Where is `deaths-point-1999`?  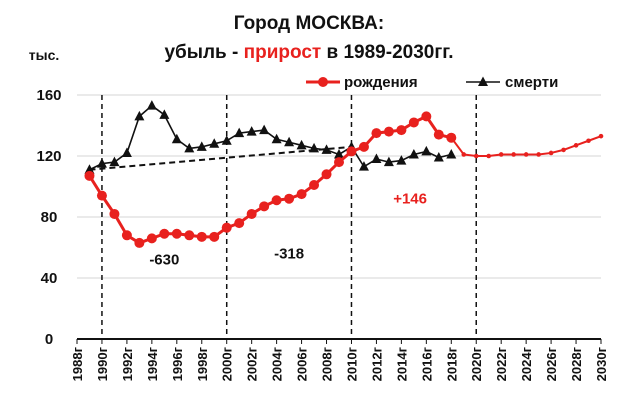 deaths-point-1999 is located at coordinates (214, 143).